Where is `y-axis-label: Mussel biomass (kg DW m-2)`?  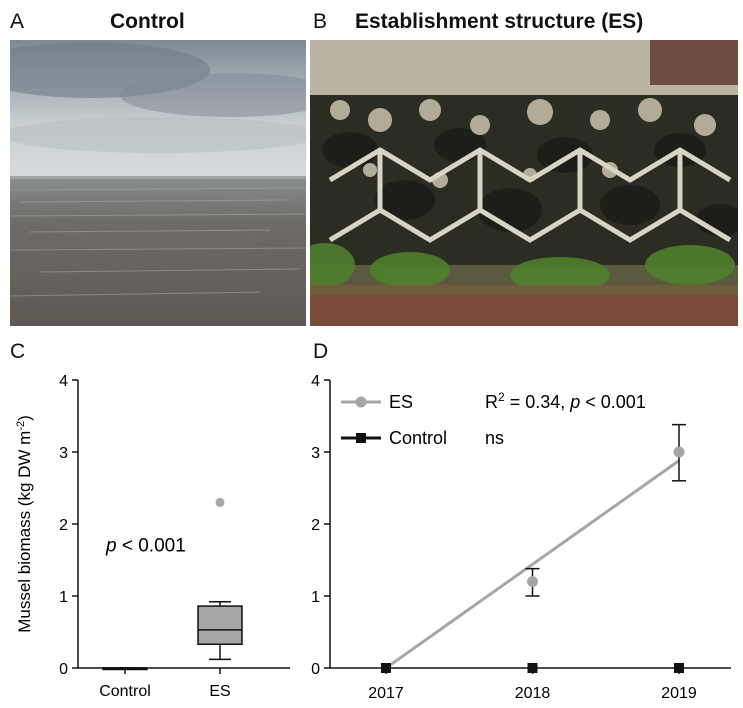
y-axis-label: Mussel biomass (kg DW m-2) is located at coordinates (24, 524).